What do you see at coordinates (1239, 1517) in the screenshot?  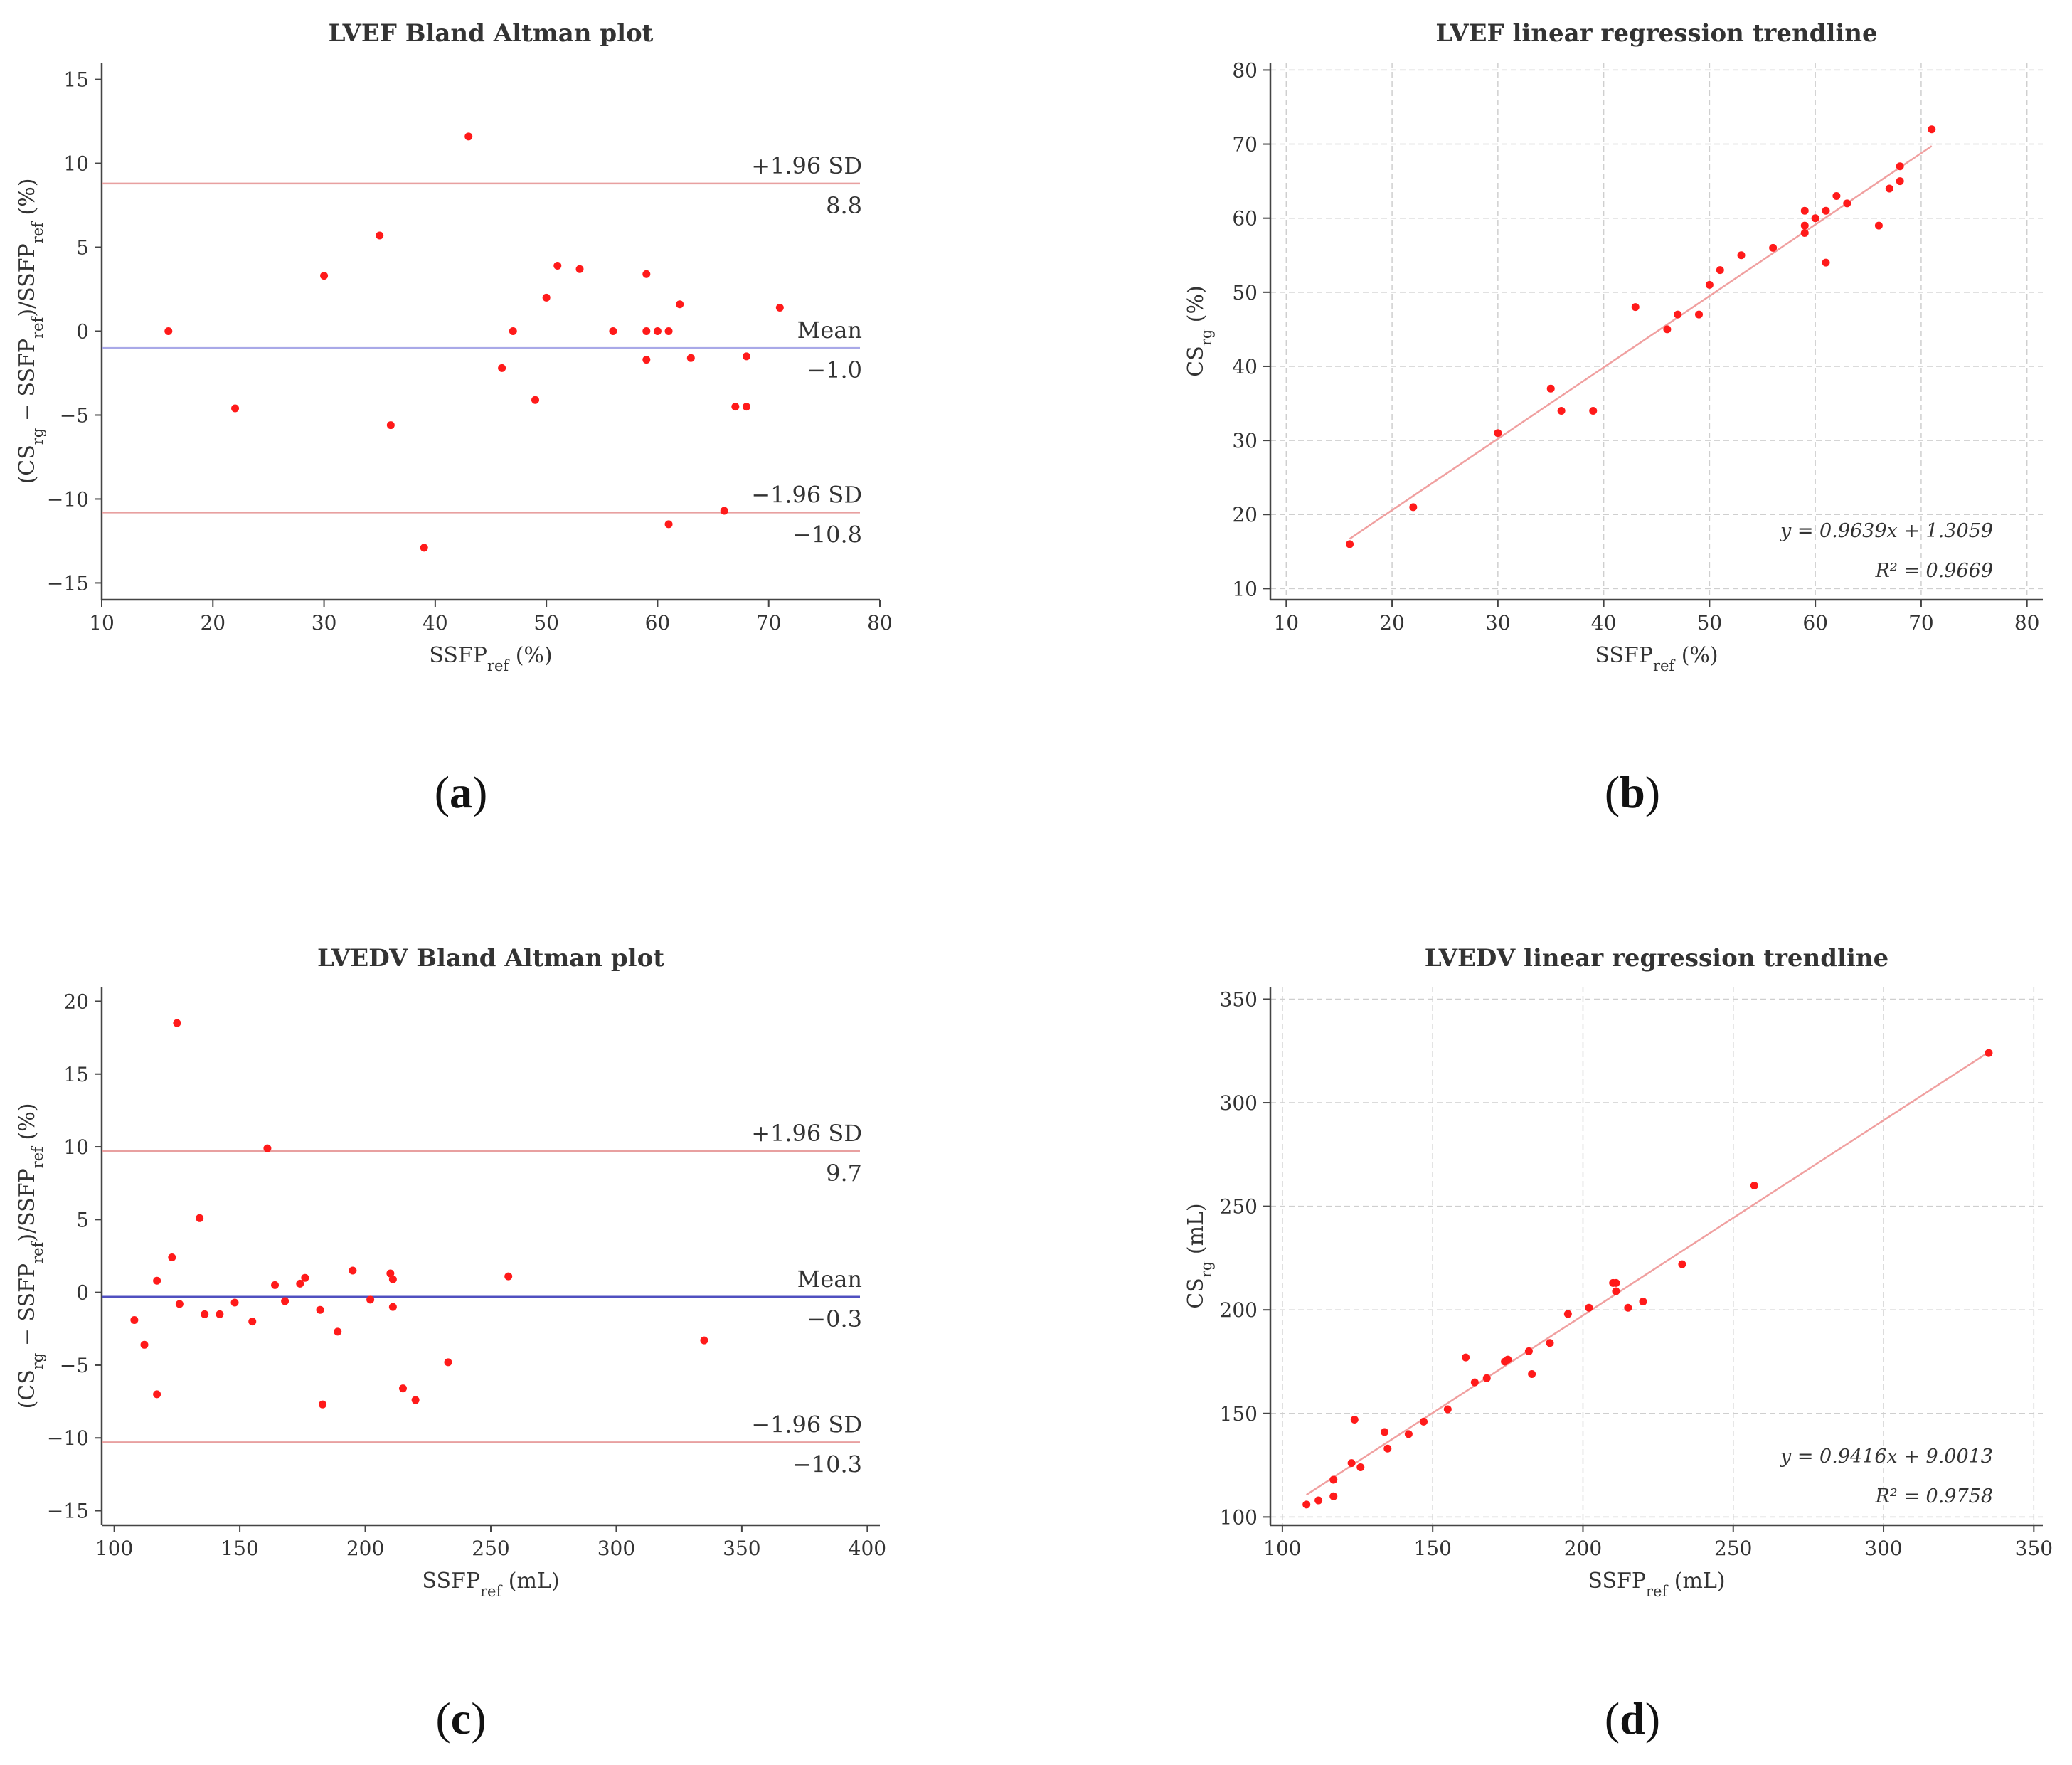 I see `y-tick-label: 100` at bounding box center [1239, 1517].